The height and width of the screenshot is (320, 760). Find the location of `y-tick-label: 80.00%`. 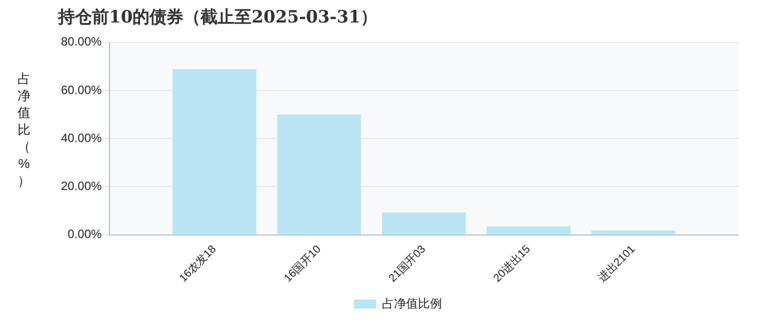

y-tick-label: 80.00% is located at coordinates (81, 41).